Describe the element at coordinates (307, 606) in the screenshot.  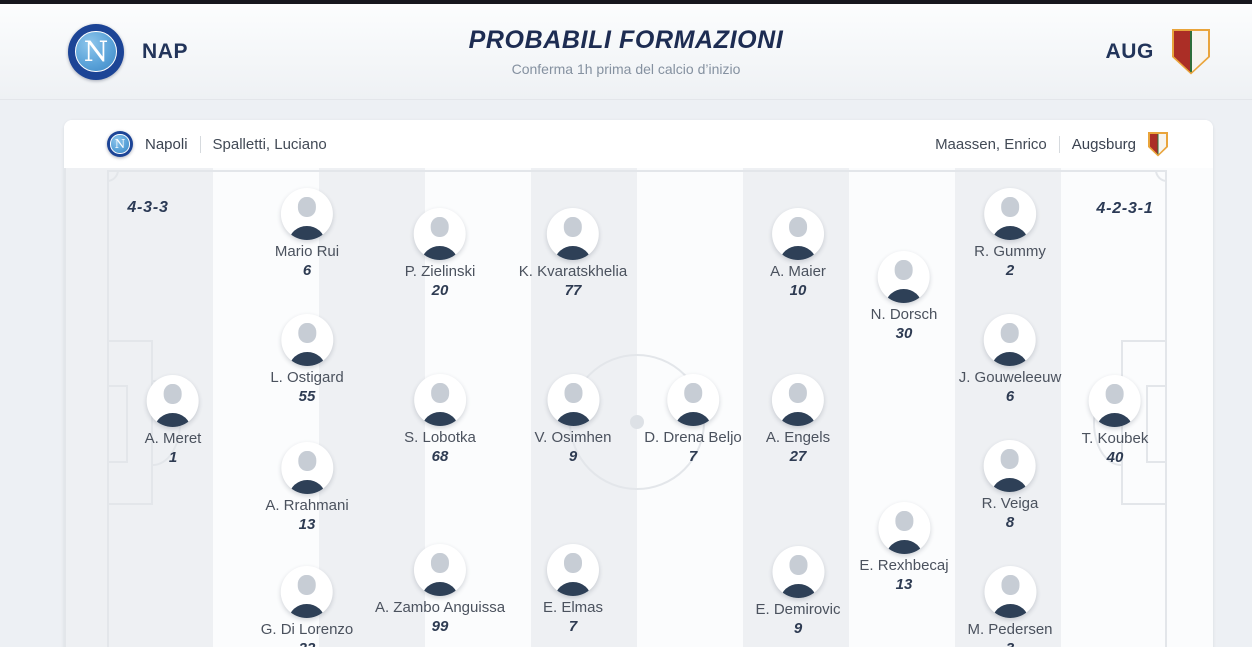
I see `player: G. Di Lorenzo 22` at that location.